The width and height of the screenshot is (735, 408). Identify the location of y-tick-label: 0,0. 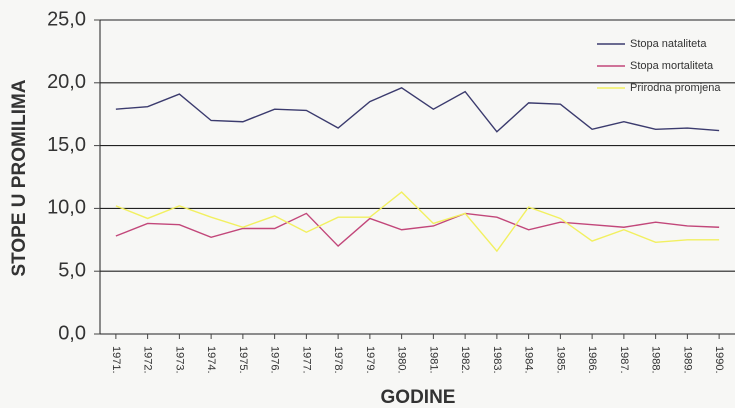
(72, 333).